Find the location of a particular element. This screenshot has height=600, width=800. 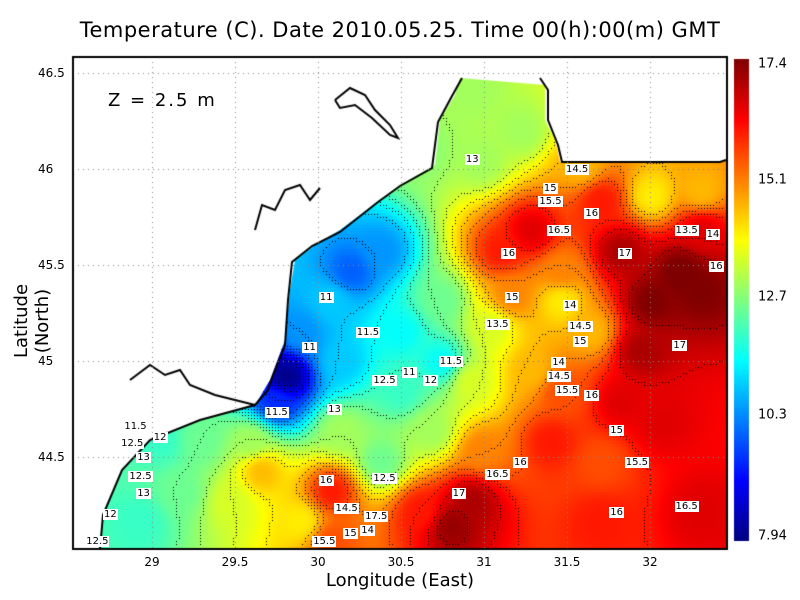

y-tick-label: 46 is located at coordinates (46, 169).